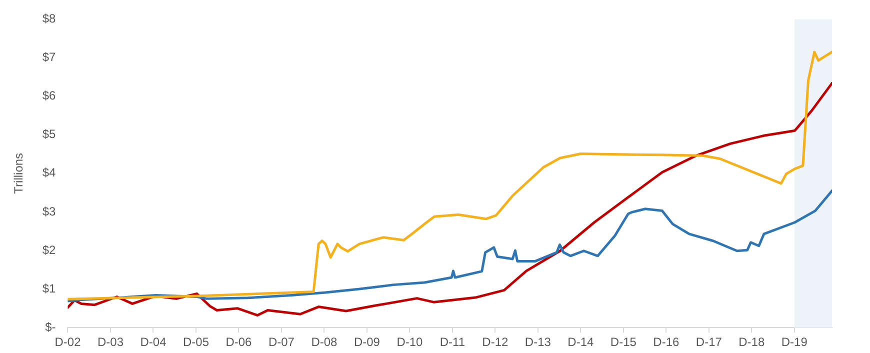 Image resolution: width=870 pixels, height=353 pixels. I want to click on x-tick-label: D-19, so click(794, 342).